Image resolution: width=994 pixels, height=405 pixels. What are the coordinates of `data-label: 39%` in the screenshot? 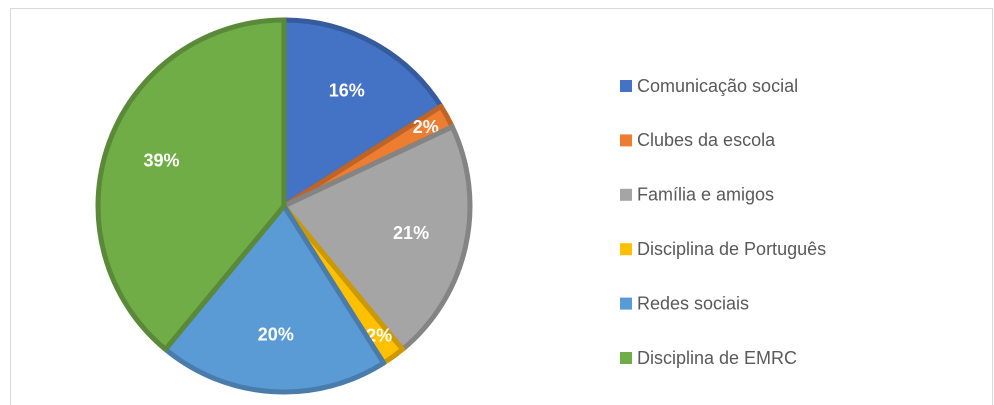 It's located at (161, 161).